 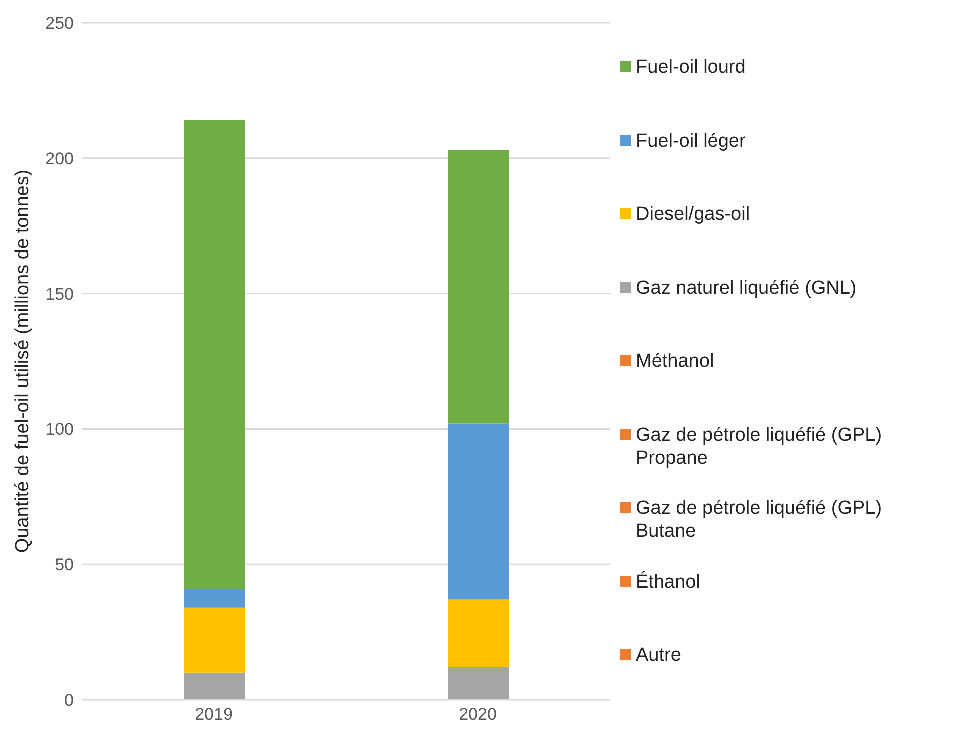 I want to click on y-tick-label: 100, so click(x=60, y=430).